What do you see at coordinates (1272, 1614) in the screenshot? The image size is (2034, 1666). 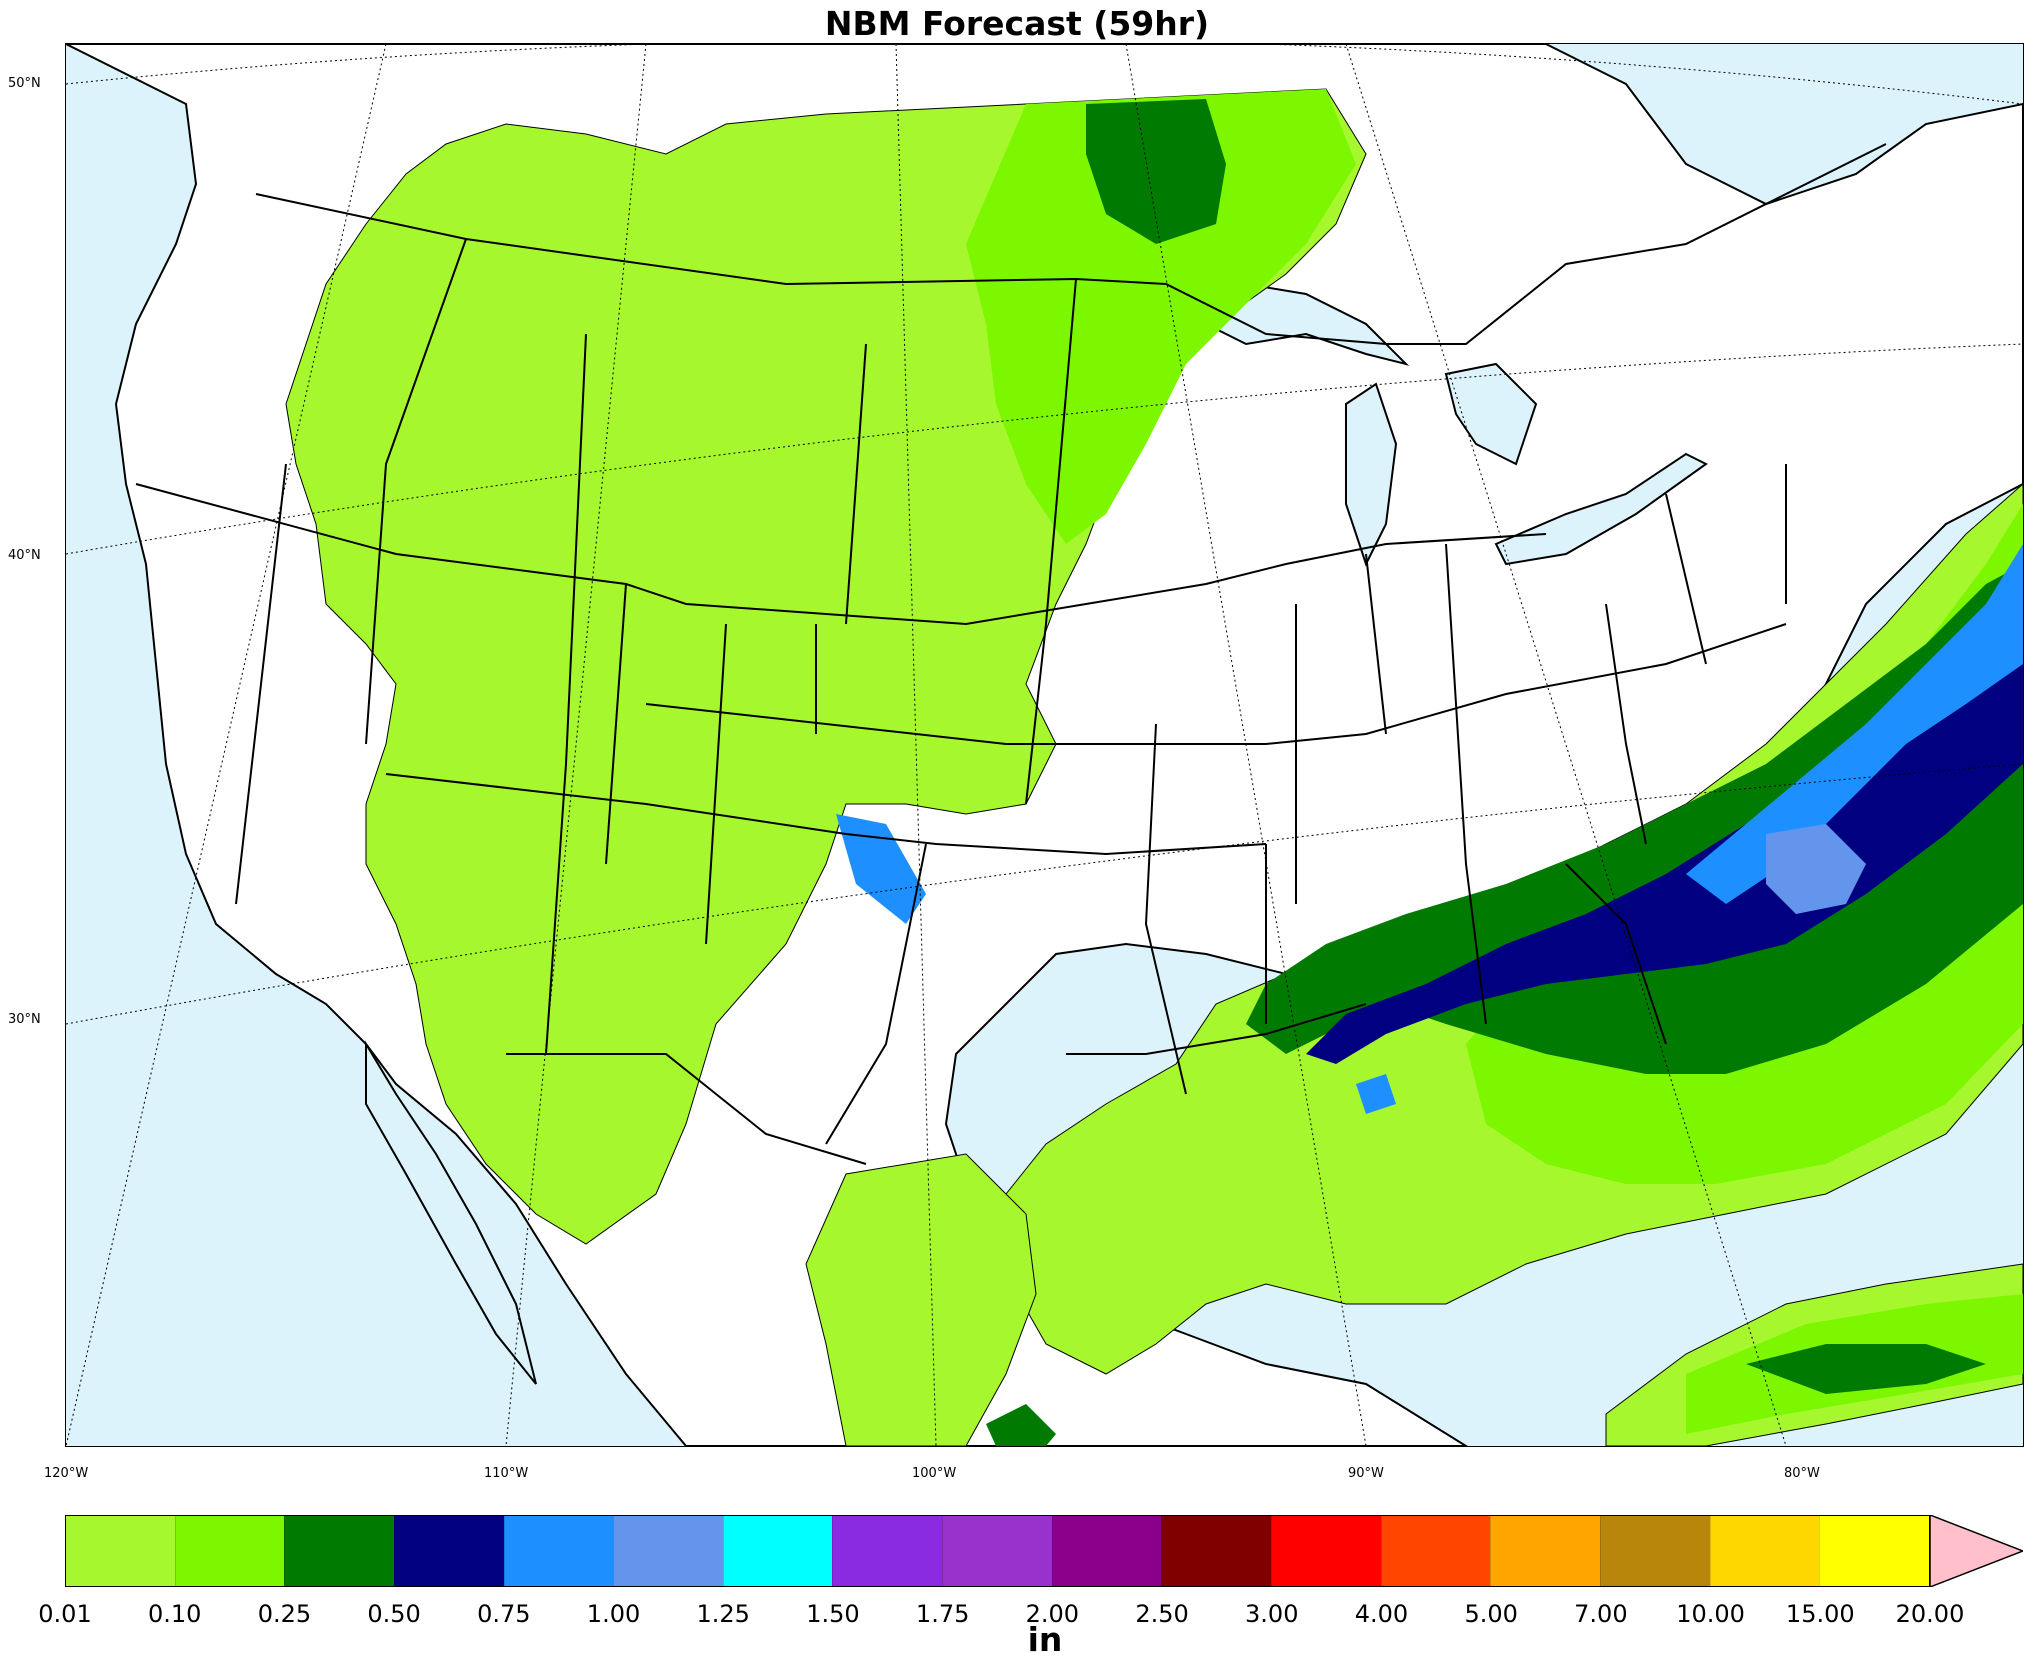 I see `colorbar-tick-label: 3.00` at bounding box center [1272, 1614].